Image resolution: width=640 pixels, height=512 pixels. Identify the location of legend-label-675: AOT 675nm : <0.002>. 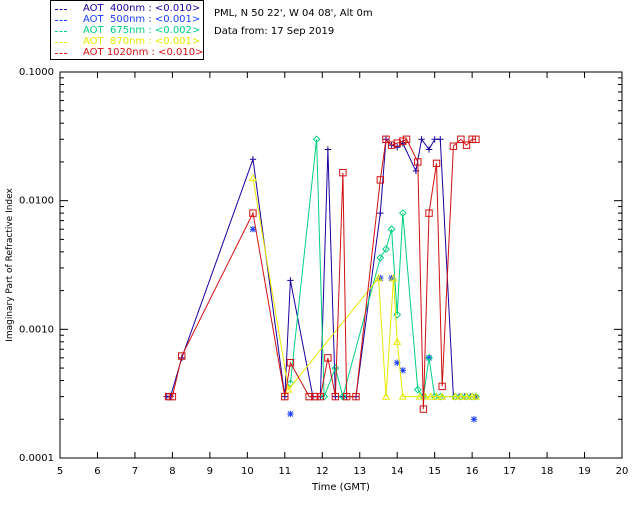
(142, 30).